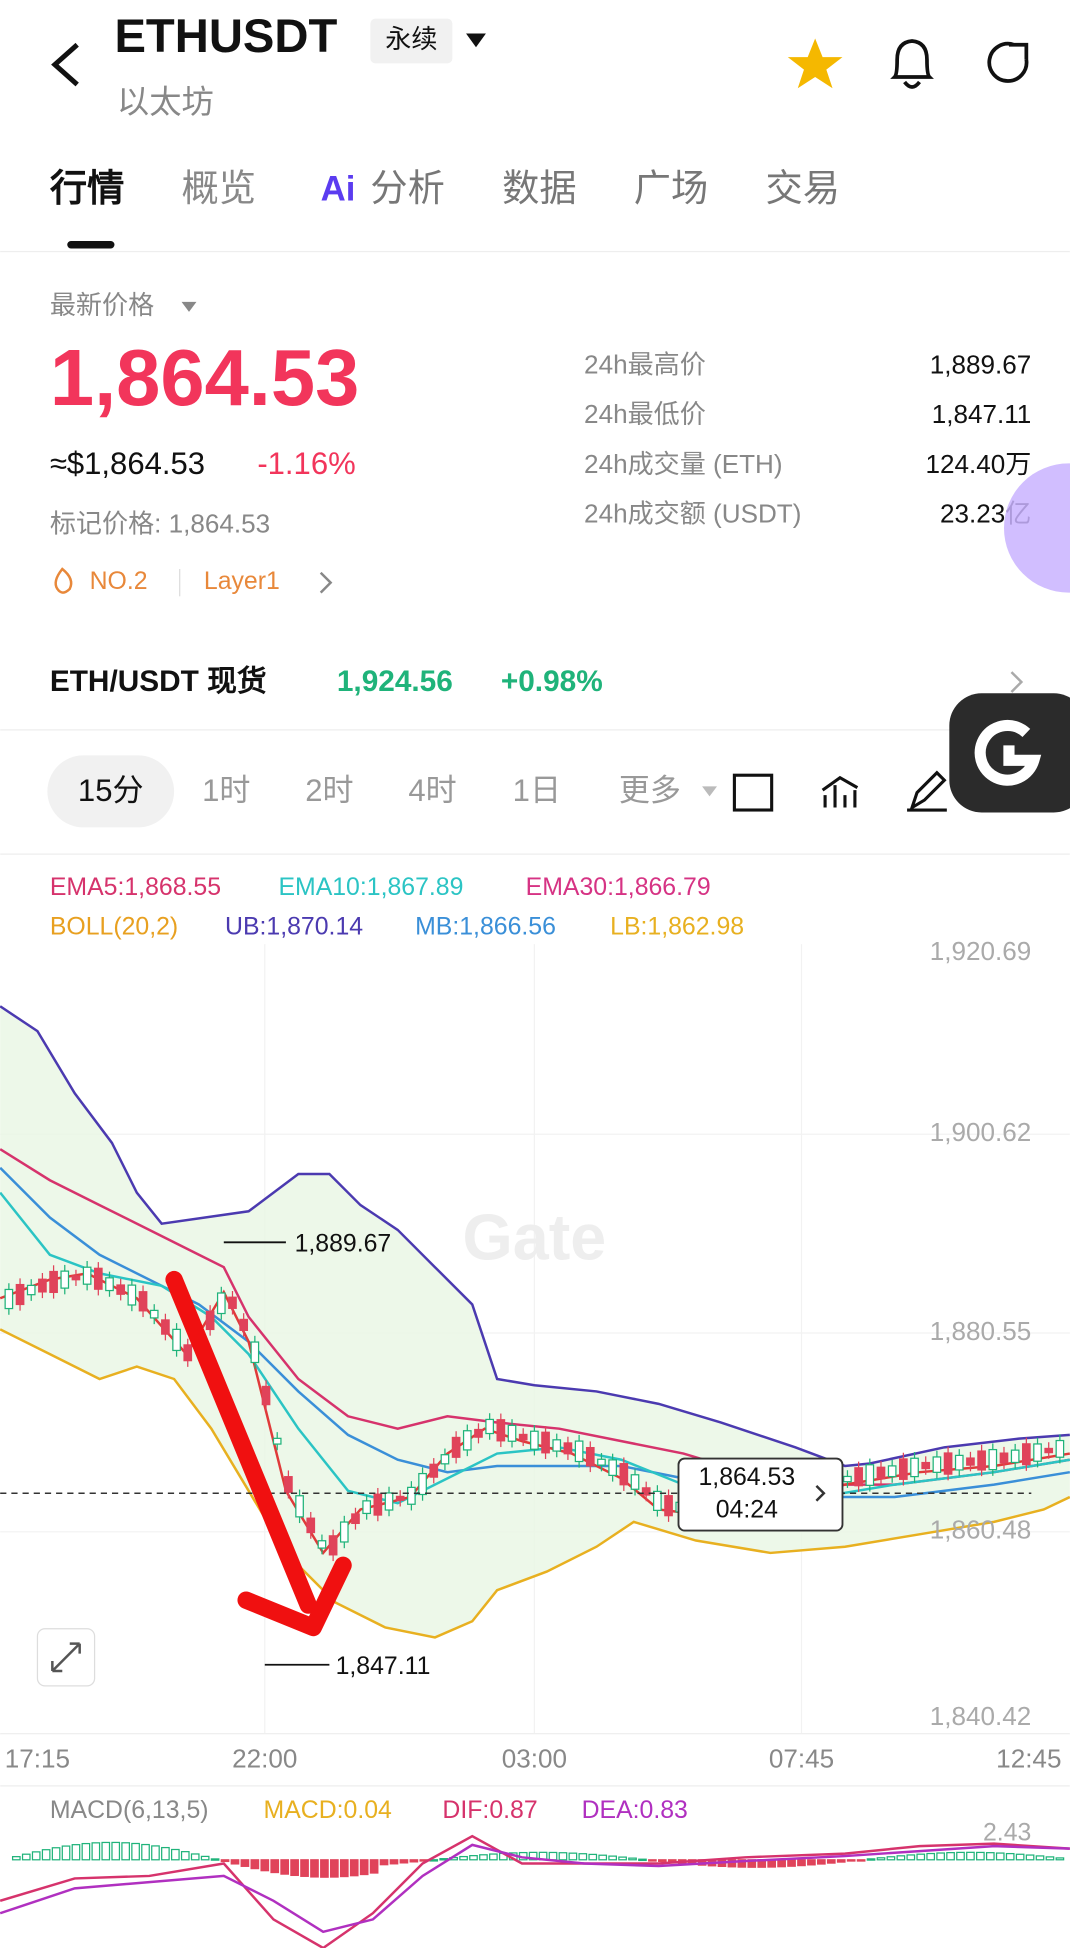 The width and height of the screenshot is (1070, 1948). I want to click on dea-line, so click(535, 1888).